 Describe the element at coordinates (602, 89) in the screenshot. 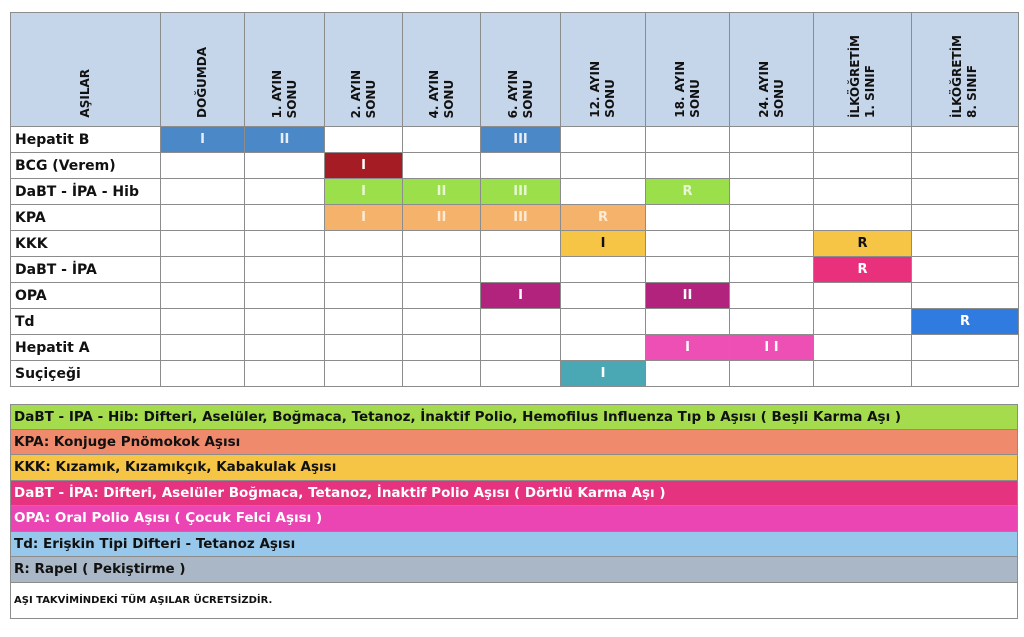

I see `header-column-label: 12. AYIN SONU` at that location.